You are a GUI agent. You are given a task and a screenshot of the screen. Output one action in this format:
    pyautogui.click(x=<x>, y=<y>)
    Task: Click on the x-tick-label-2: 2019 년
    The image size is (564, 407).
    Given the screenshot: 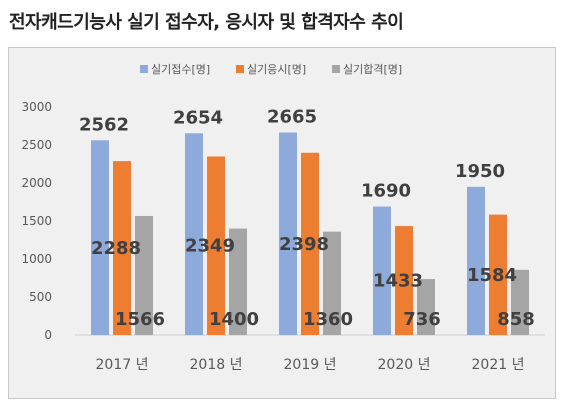 What is the action you would take?
    pyautogui.click(x=310, y=365)
    